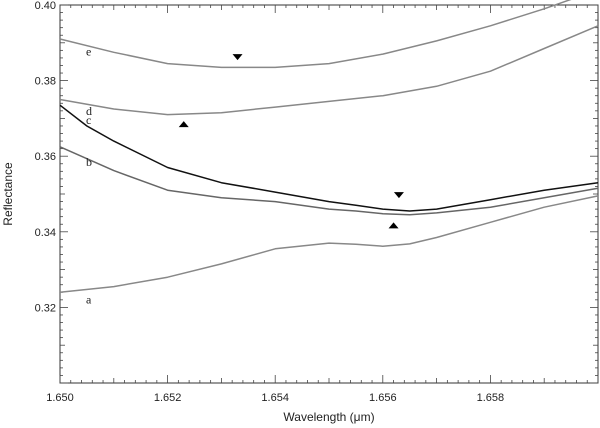  Describe the element at coordinates (89, 300) in the screenshot. I see `series-label-a: a` at that location.